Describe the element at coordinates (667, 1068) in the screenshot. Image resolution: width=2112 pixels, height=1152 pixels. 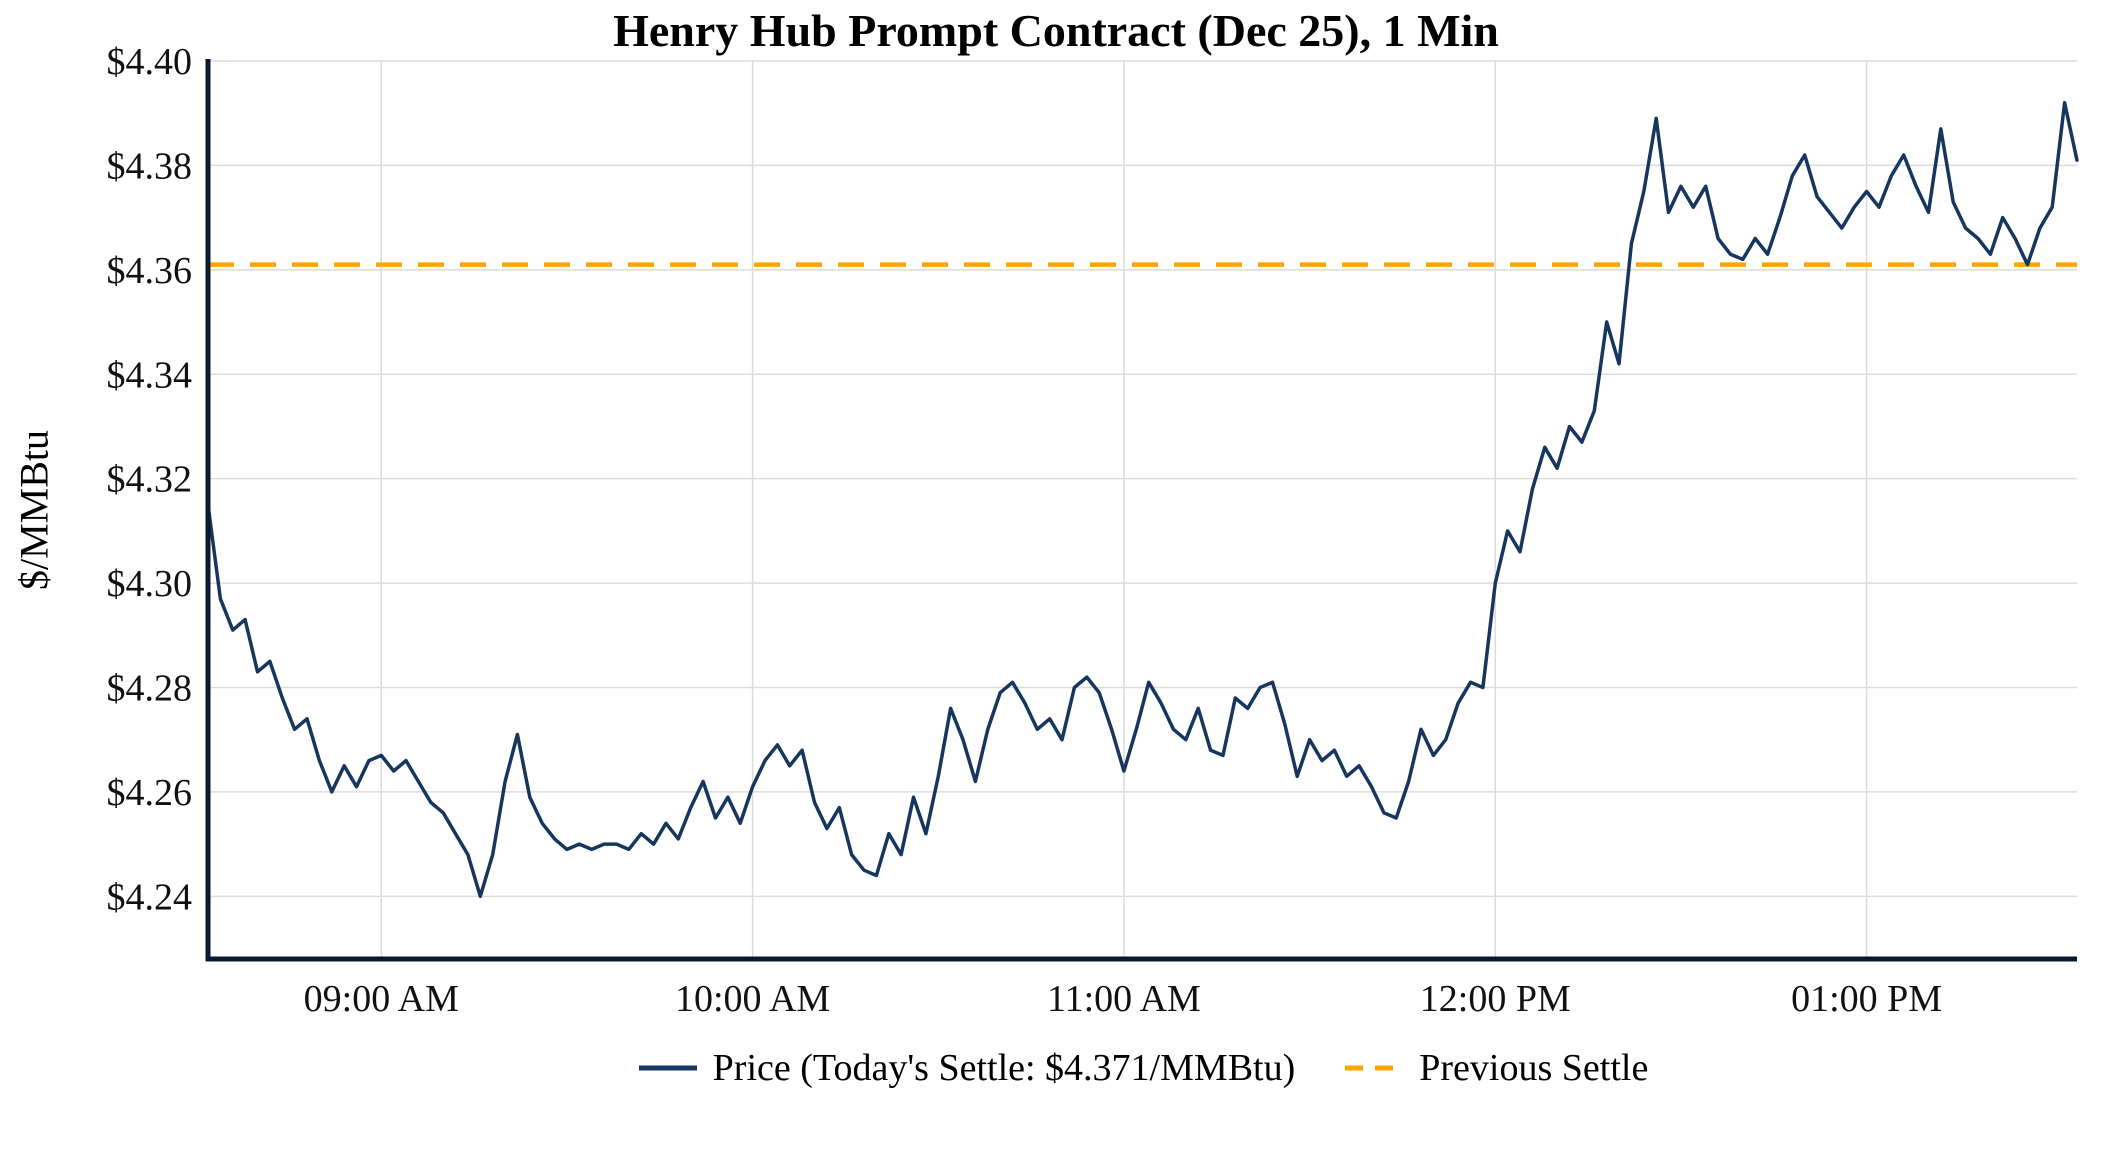
I see `price-line-swatch-icon` at that location.